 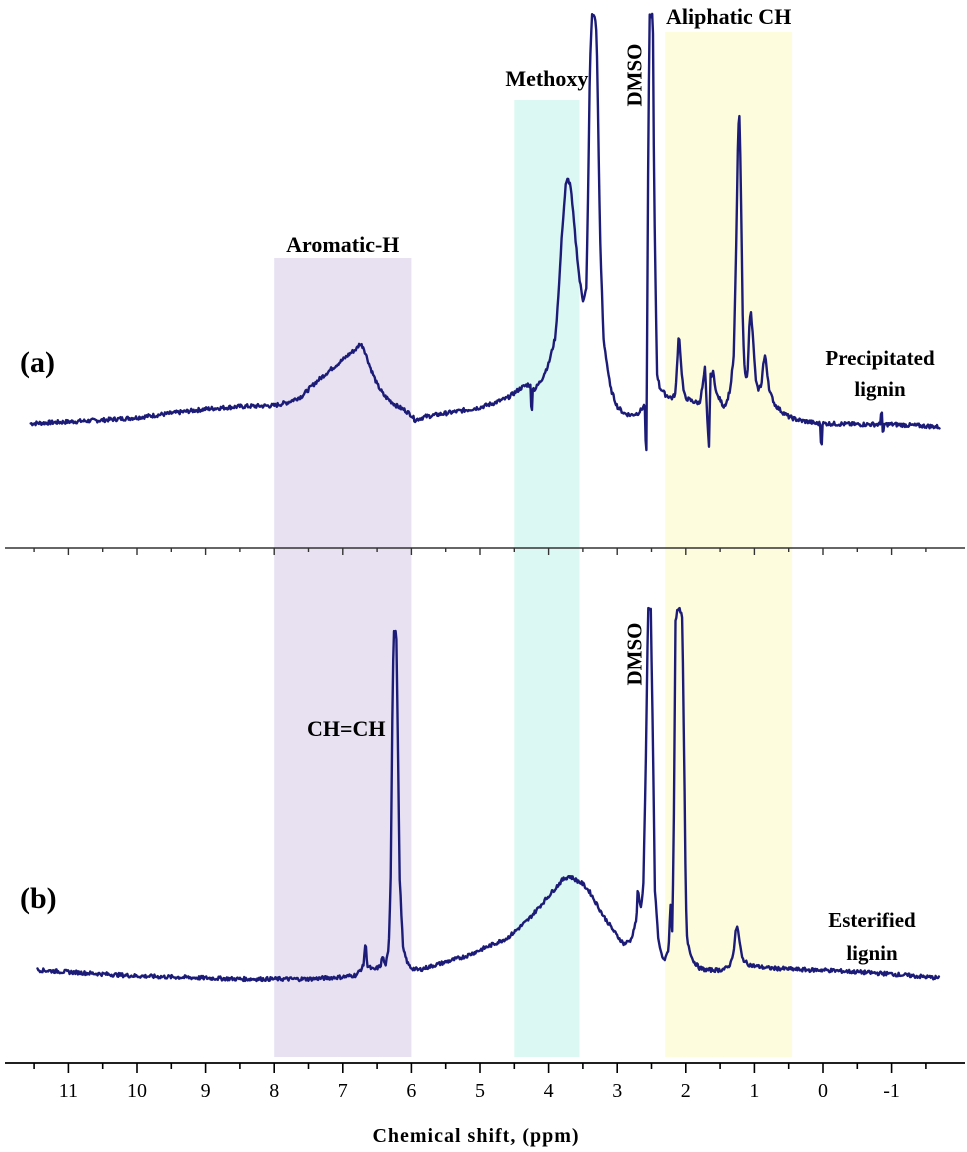 I want to click on x-tick-label: 5, so click(x=480, y=1091).